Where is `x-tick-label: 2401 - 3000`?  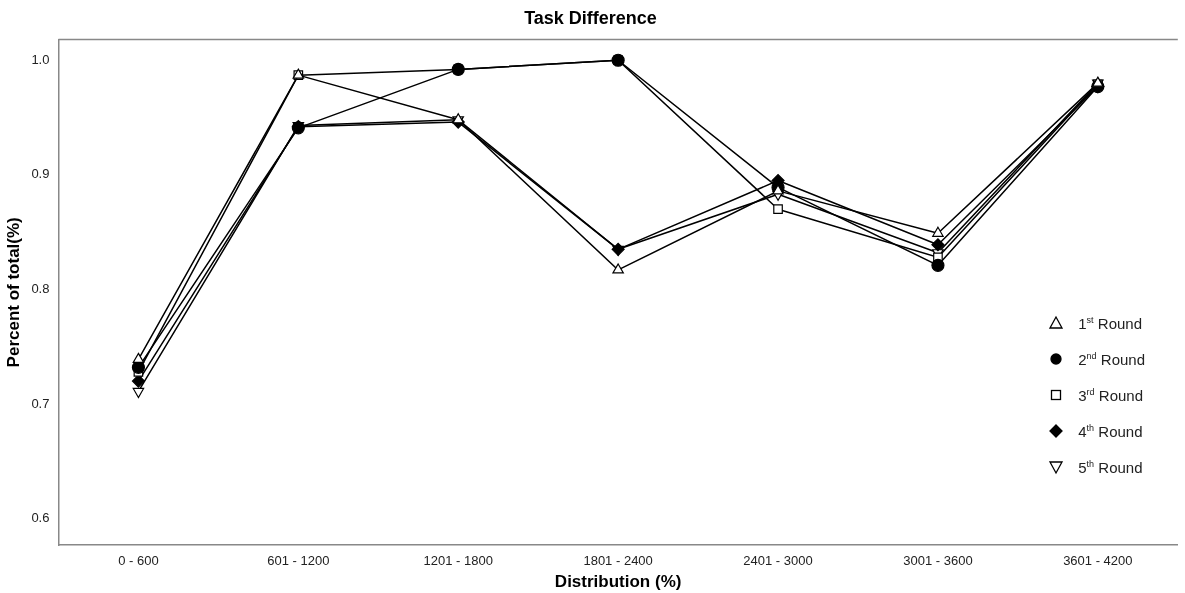 x-tick-label: 2401 - 3000 is located at coordinates (778, 561).